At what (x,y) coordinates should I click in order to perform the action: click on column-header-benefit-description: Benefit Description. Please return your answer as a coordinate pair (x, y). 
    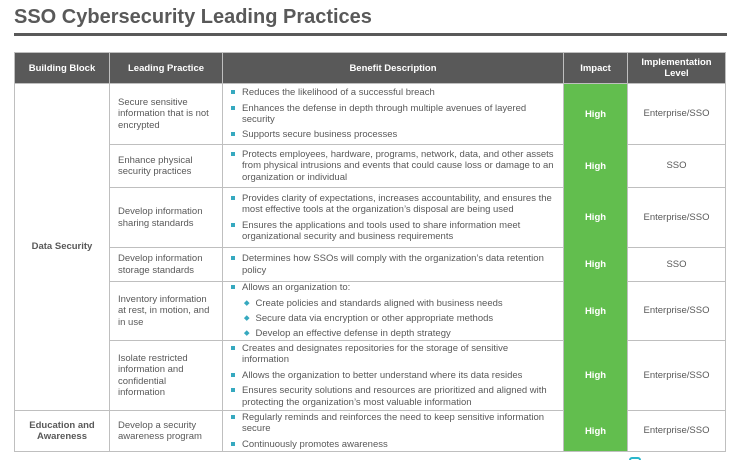
    Looking at the image, I should click on (393, 68).